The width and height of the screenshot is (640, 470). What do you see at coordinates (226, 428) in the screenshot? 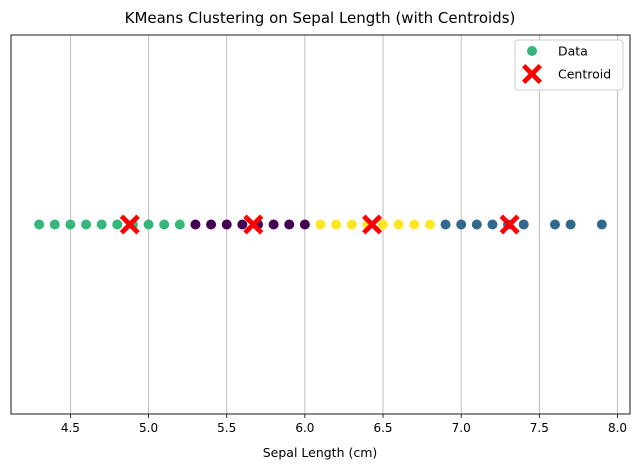
I see `x-tick-label: 5.5` at bounding box center [226, 428].